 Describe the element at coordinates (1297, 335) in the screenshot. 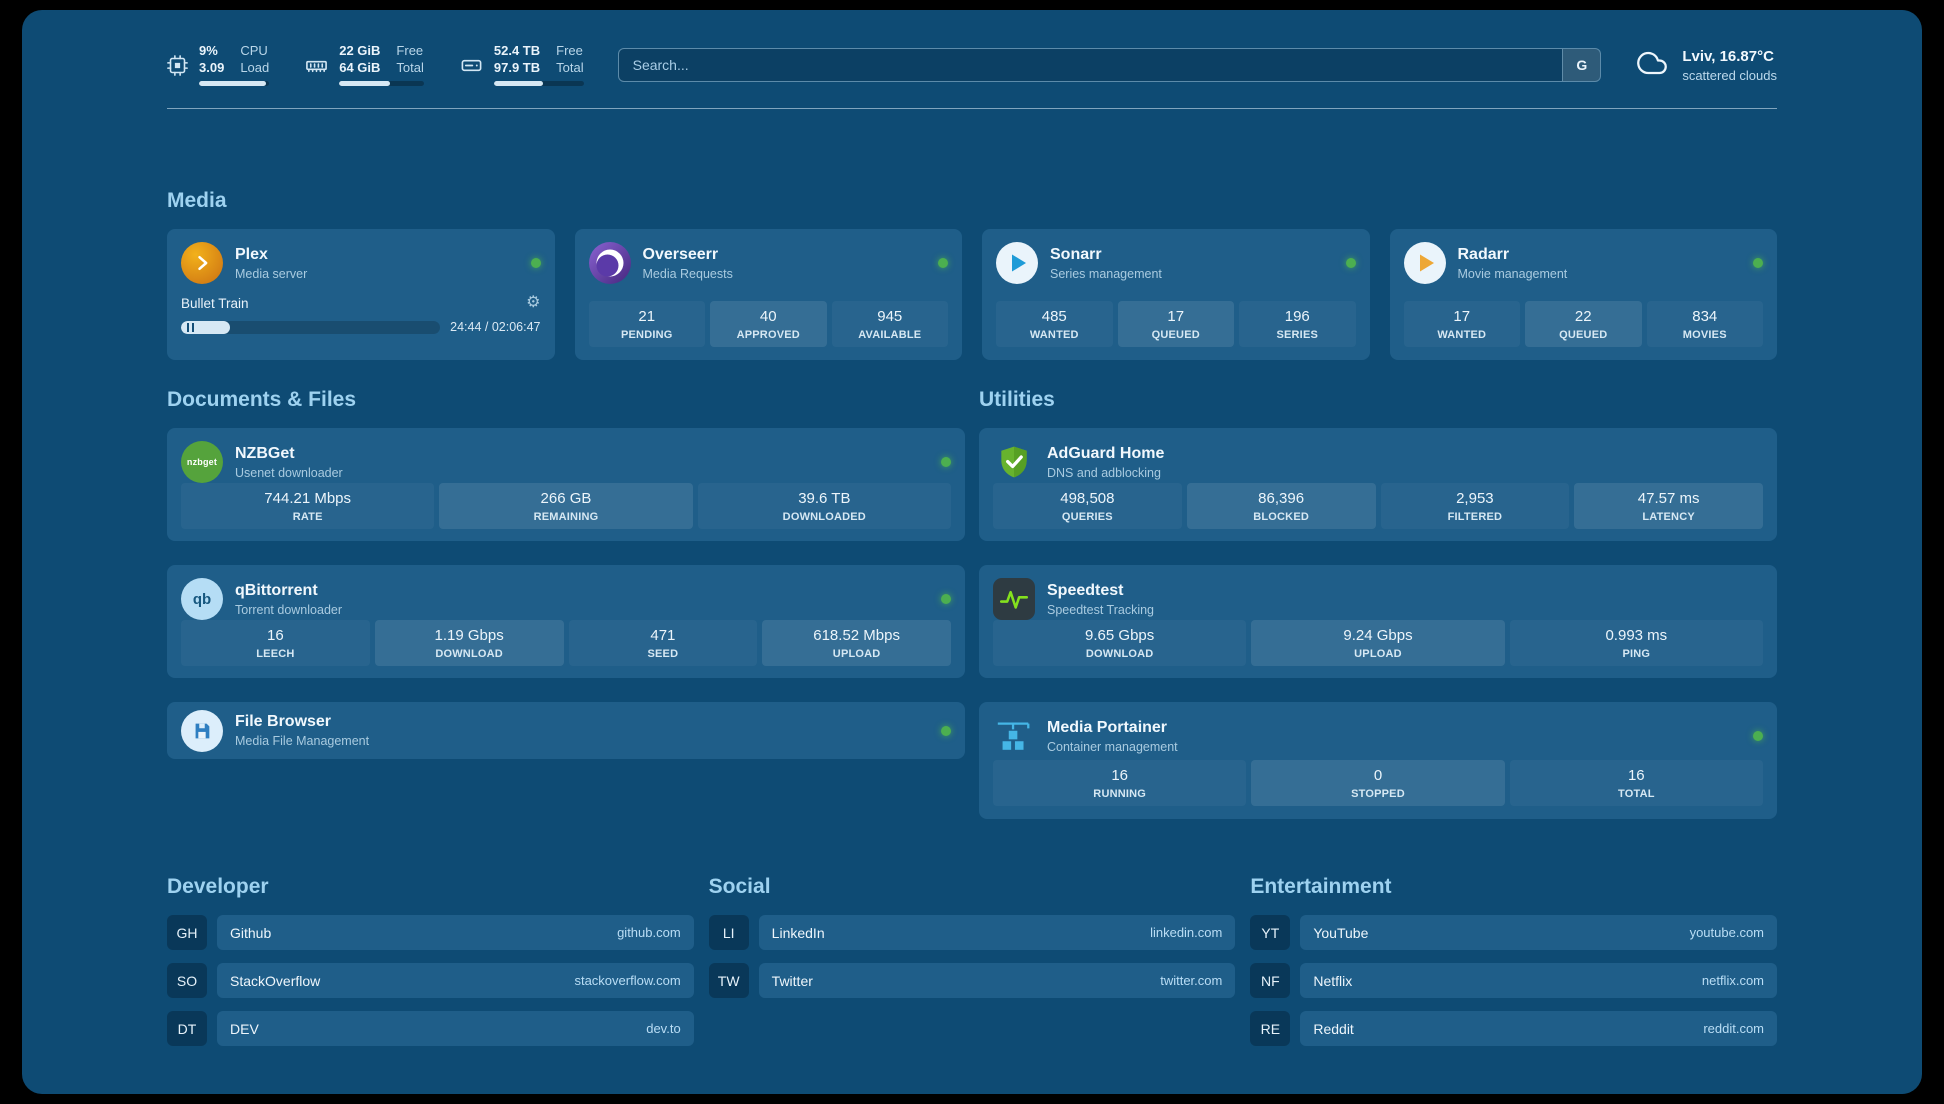

I see `stat-label: SERIES` at that location.